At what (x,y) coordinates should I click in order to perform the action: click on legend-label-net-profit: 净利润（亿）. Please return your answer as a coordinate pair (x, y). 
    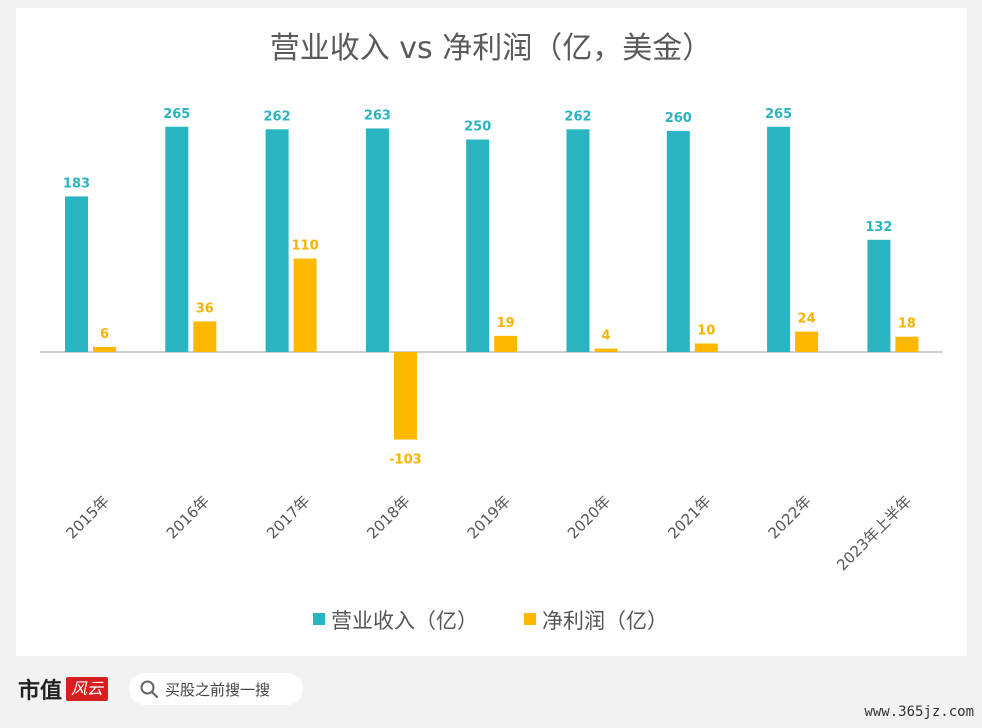
    Looking at the image, I should click on (605, 621).